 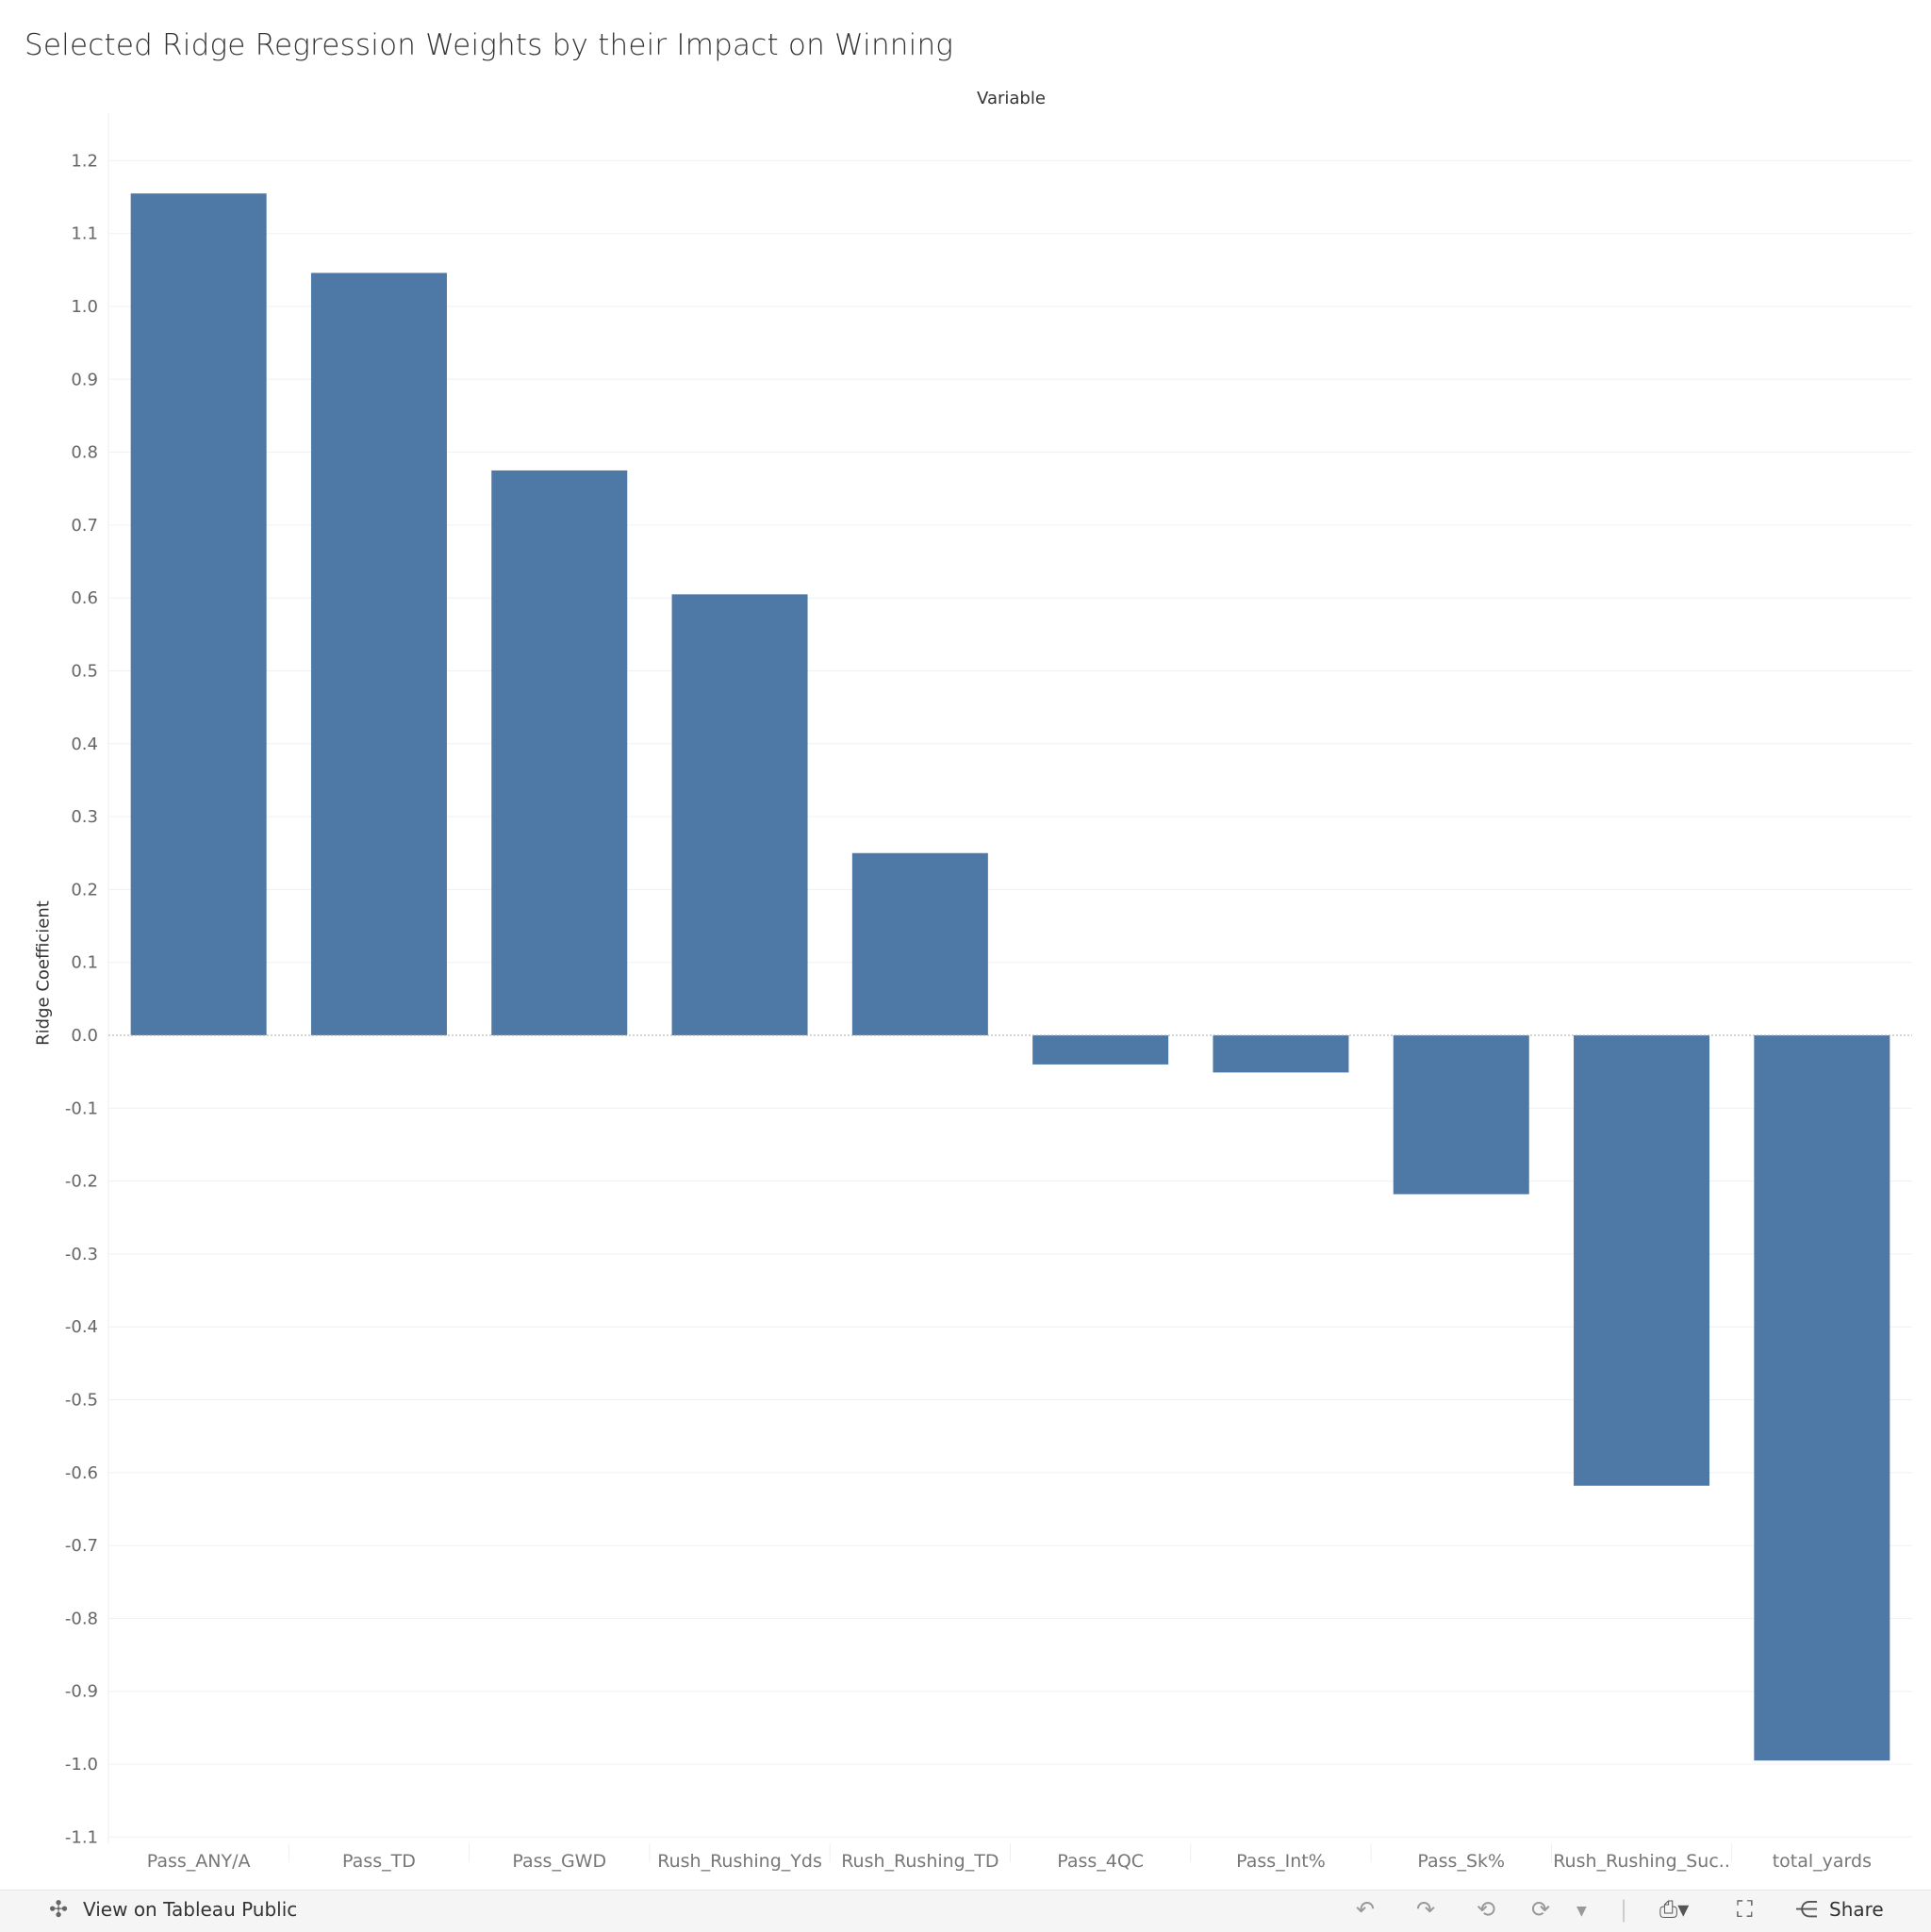 What do you see at coordinates (84, 161) in the screenshot?
I see `y-tick-label: 1.2` at bounding box center [84, 161].